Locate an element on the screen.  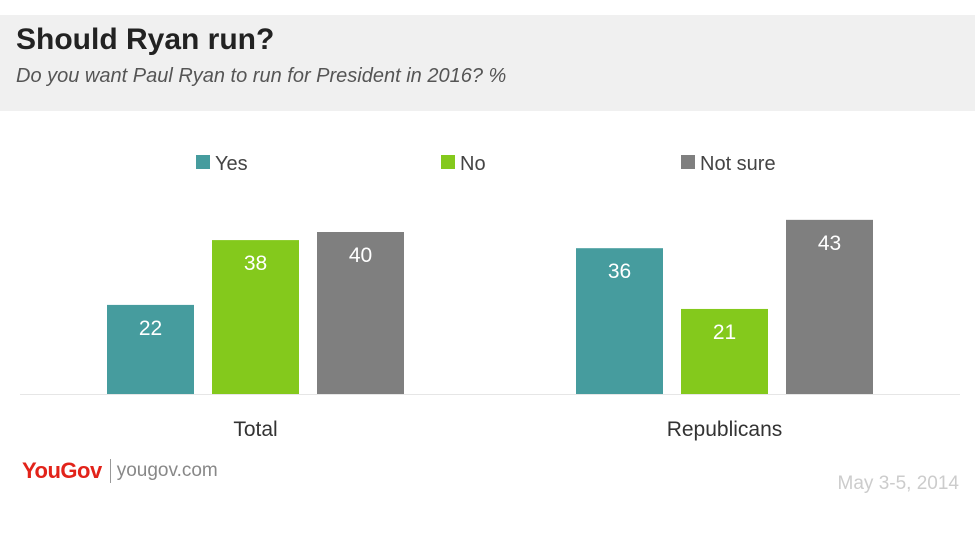
data-label-total-yes: 22 is located at coordinates (150, 328).